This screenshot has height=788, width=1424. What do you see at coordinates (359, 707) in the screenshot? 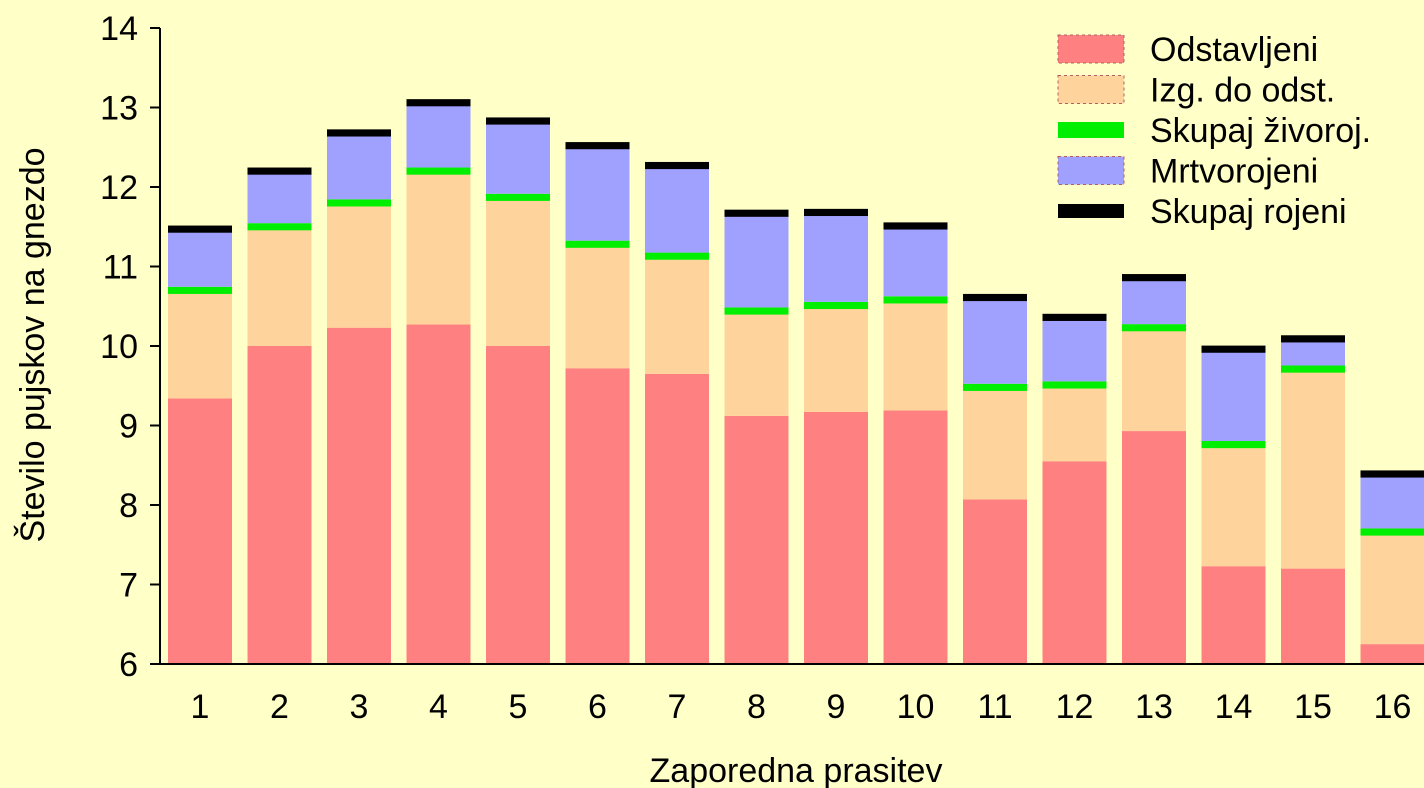
I see `x-tick-label-3: 3` at bounding box center [359, 707].